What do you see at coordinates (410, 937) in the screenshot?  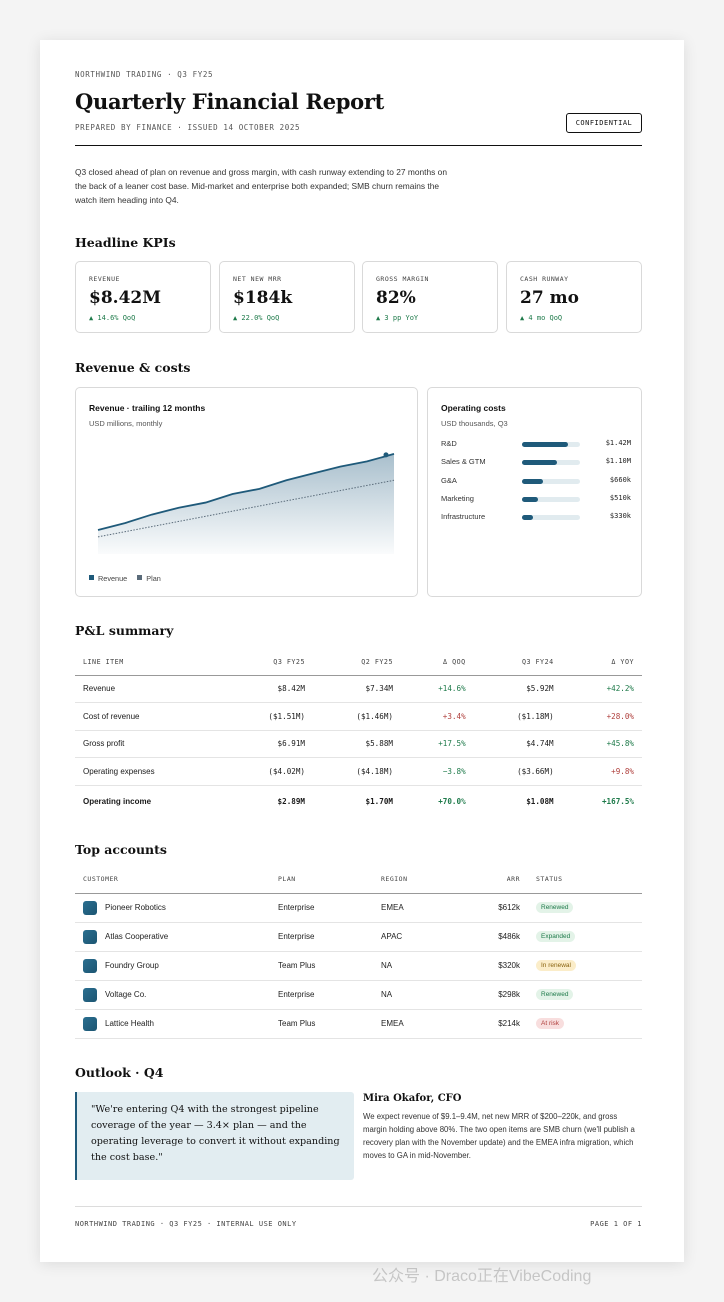 I see `region-cell: APAC` at bounding box center [410, 937].